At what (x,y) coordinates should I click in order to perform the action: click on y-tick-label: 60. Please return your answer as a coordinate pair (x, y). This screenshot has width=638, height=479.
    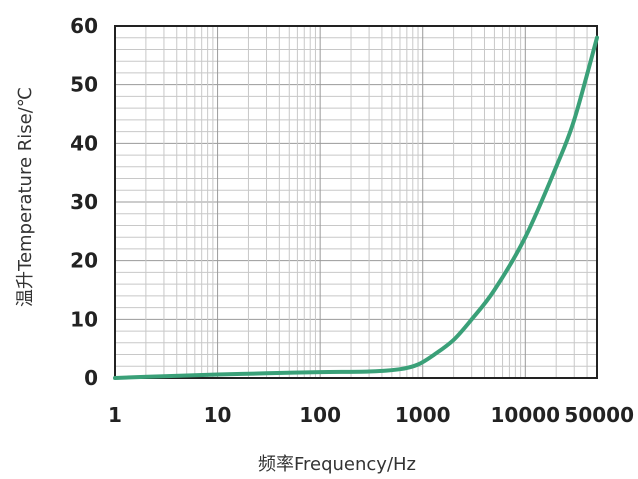
    Looking at the image, I should click on (84, 26).